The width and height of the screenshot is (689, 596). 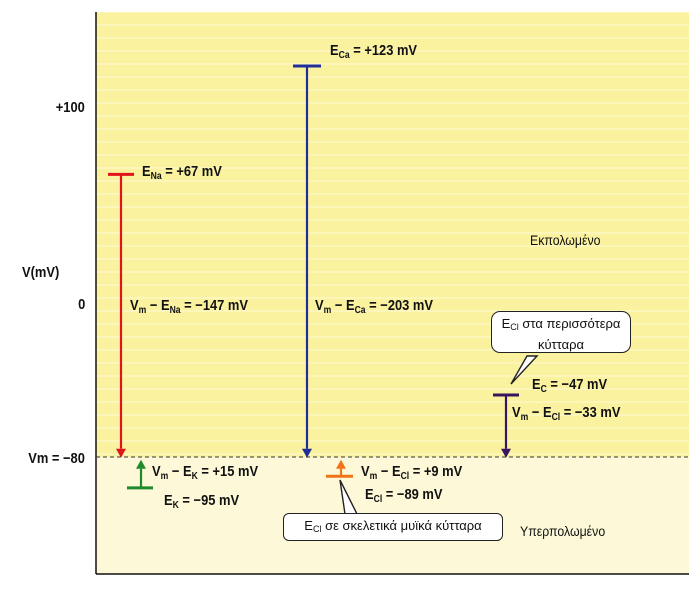 What do you see at coordinates (182, 172) in the screenshot?
I see `e-na-label: ENa = +67 mV` at bounding box center [182, 172].